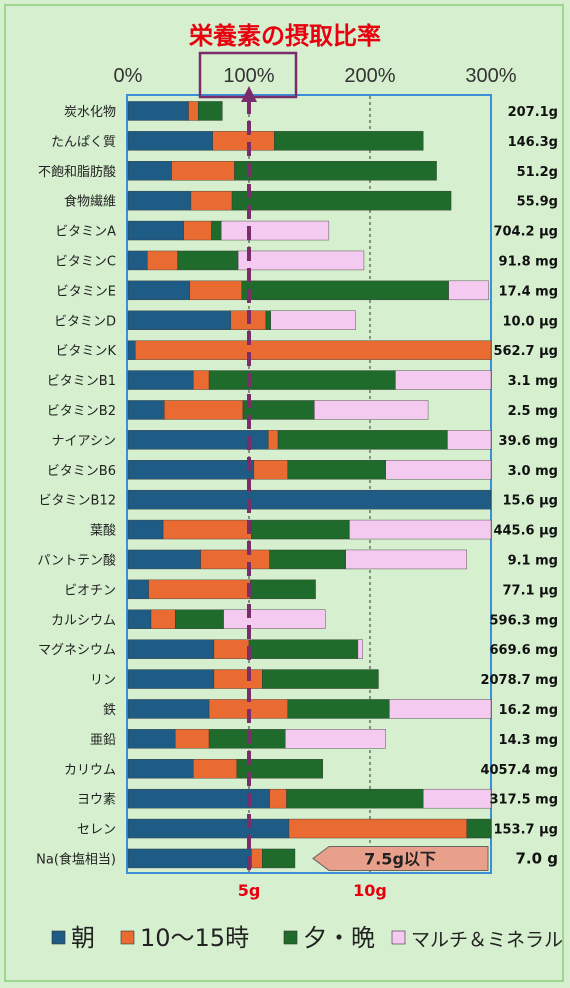  What do you see at coordinates (400, 858) in the screenshot?
I see `salt-limit-arrow` at bounding box center [400, 858].